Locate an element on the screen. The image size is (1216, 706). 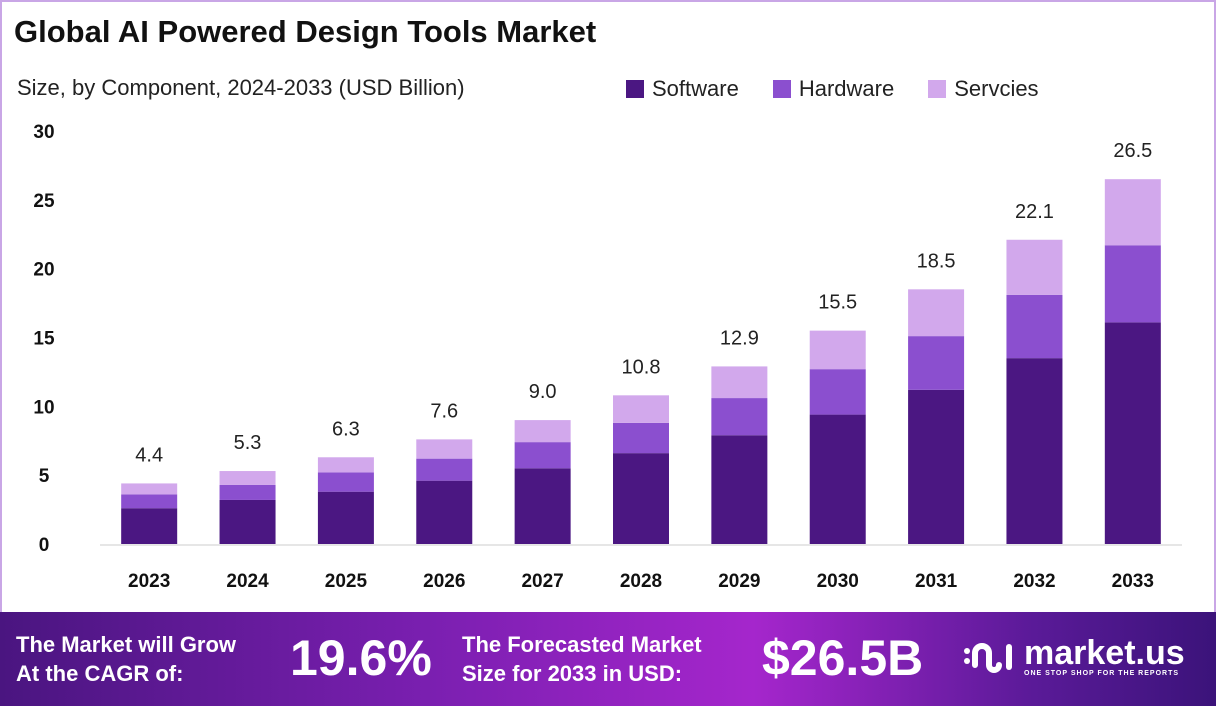
total-data-label: 22.1 is located at coordinates (1034, 212).